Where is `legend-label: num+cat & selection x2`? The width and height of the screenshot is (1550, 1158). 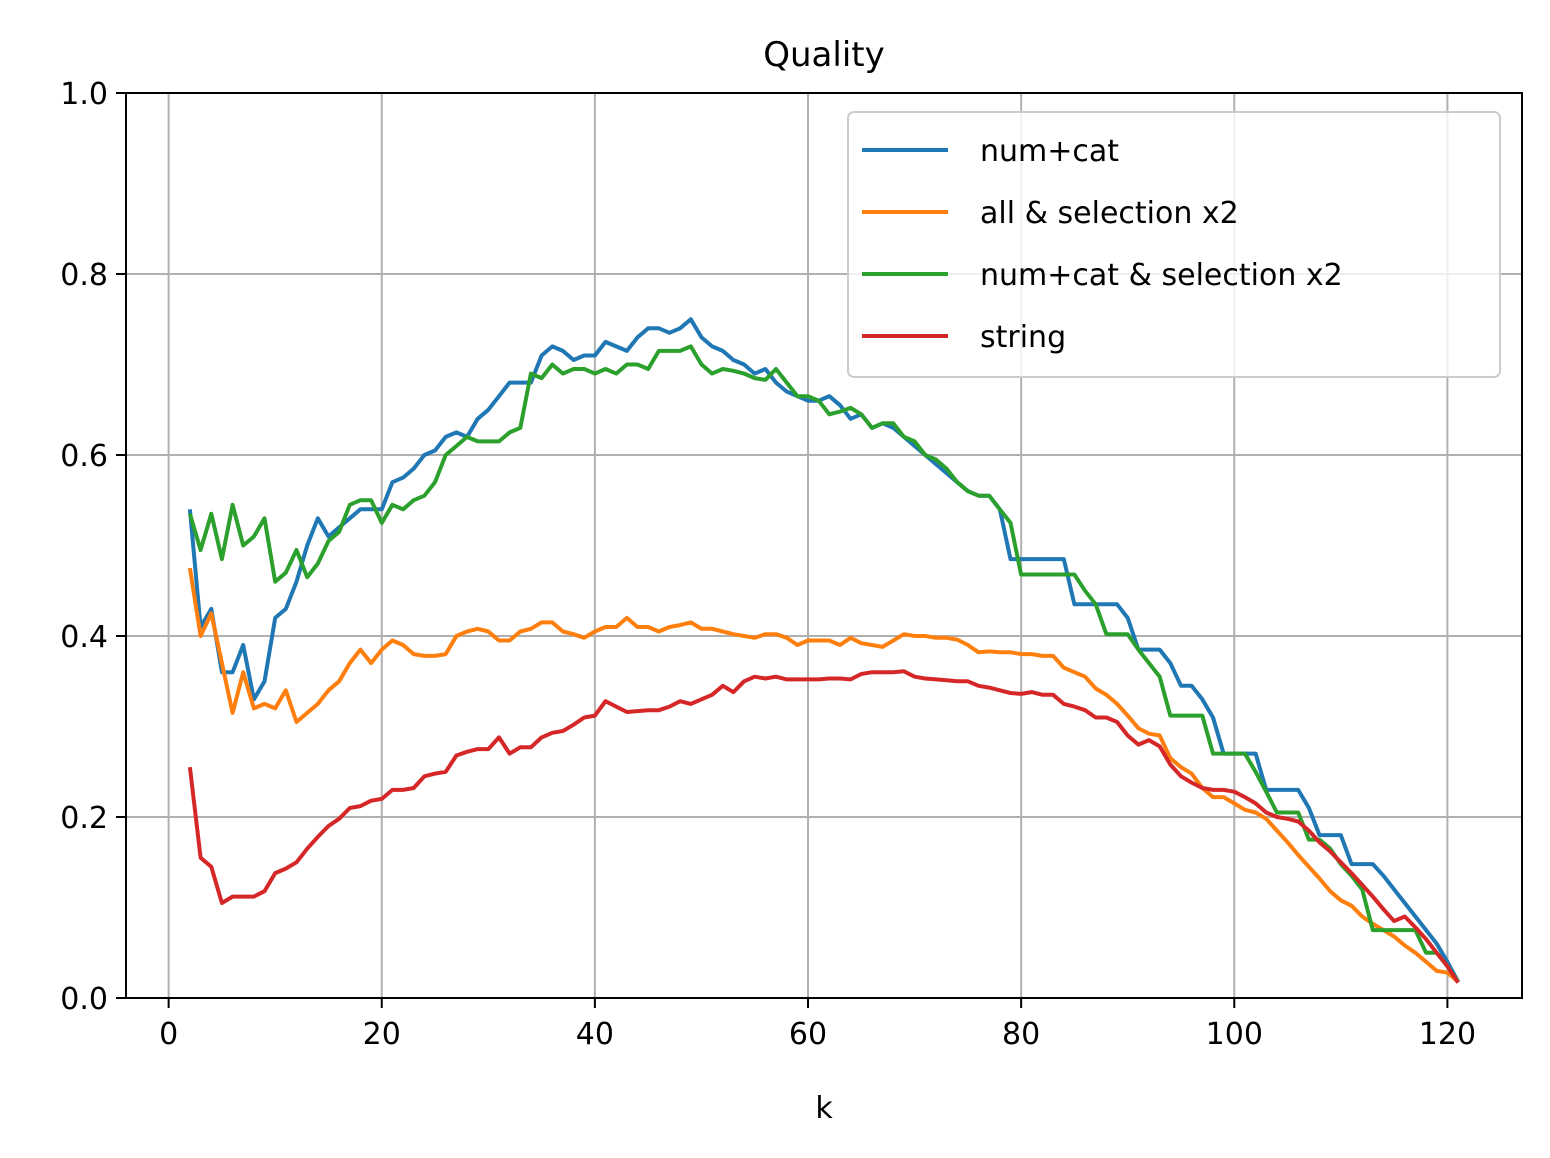 legend-label: num+cat & selection x2 is located at coordinates (1161, 275).